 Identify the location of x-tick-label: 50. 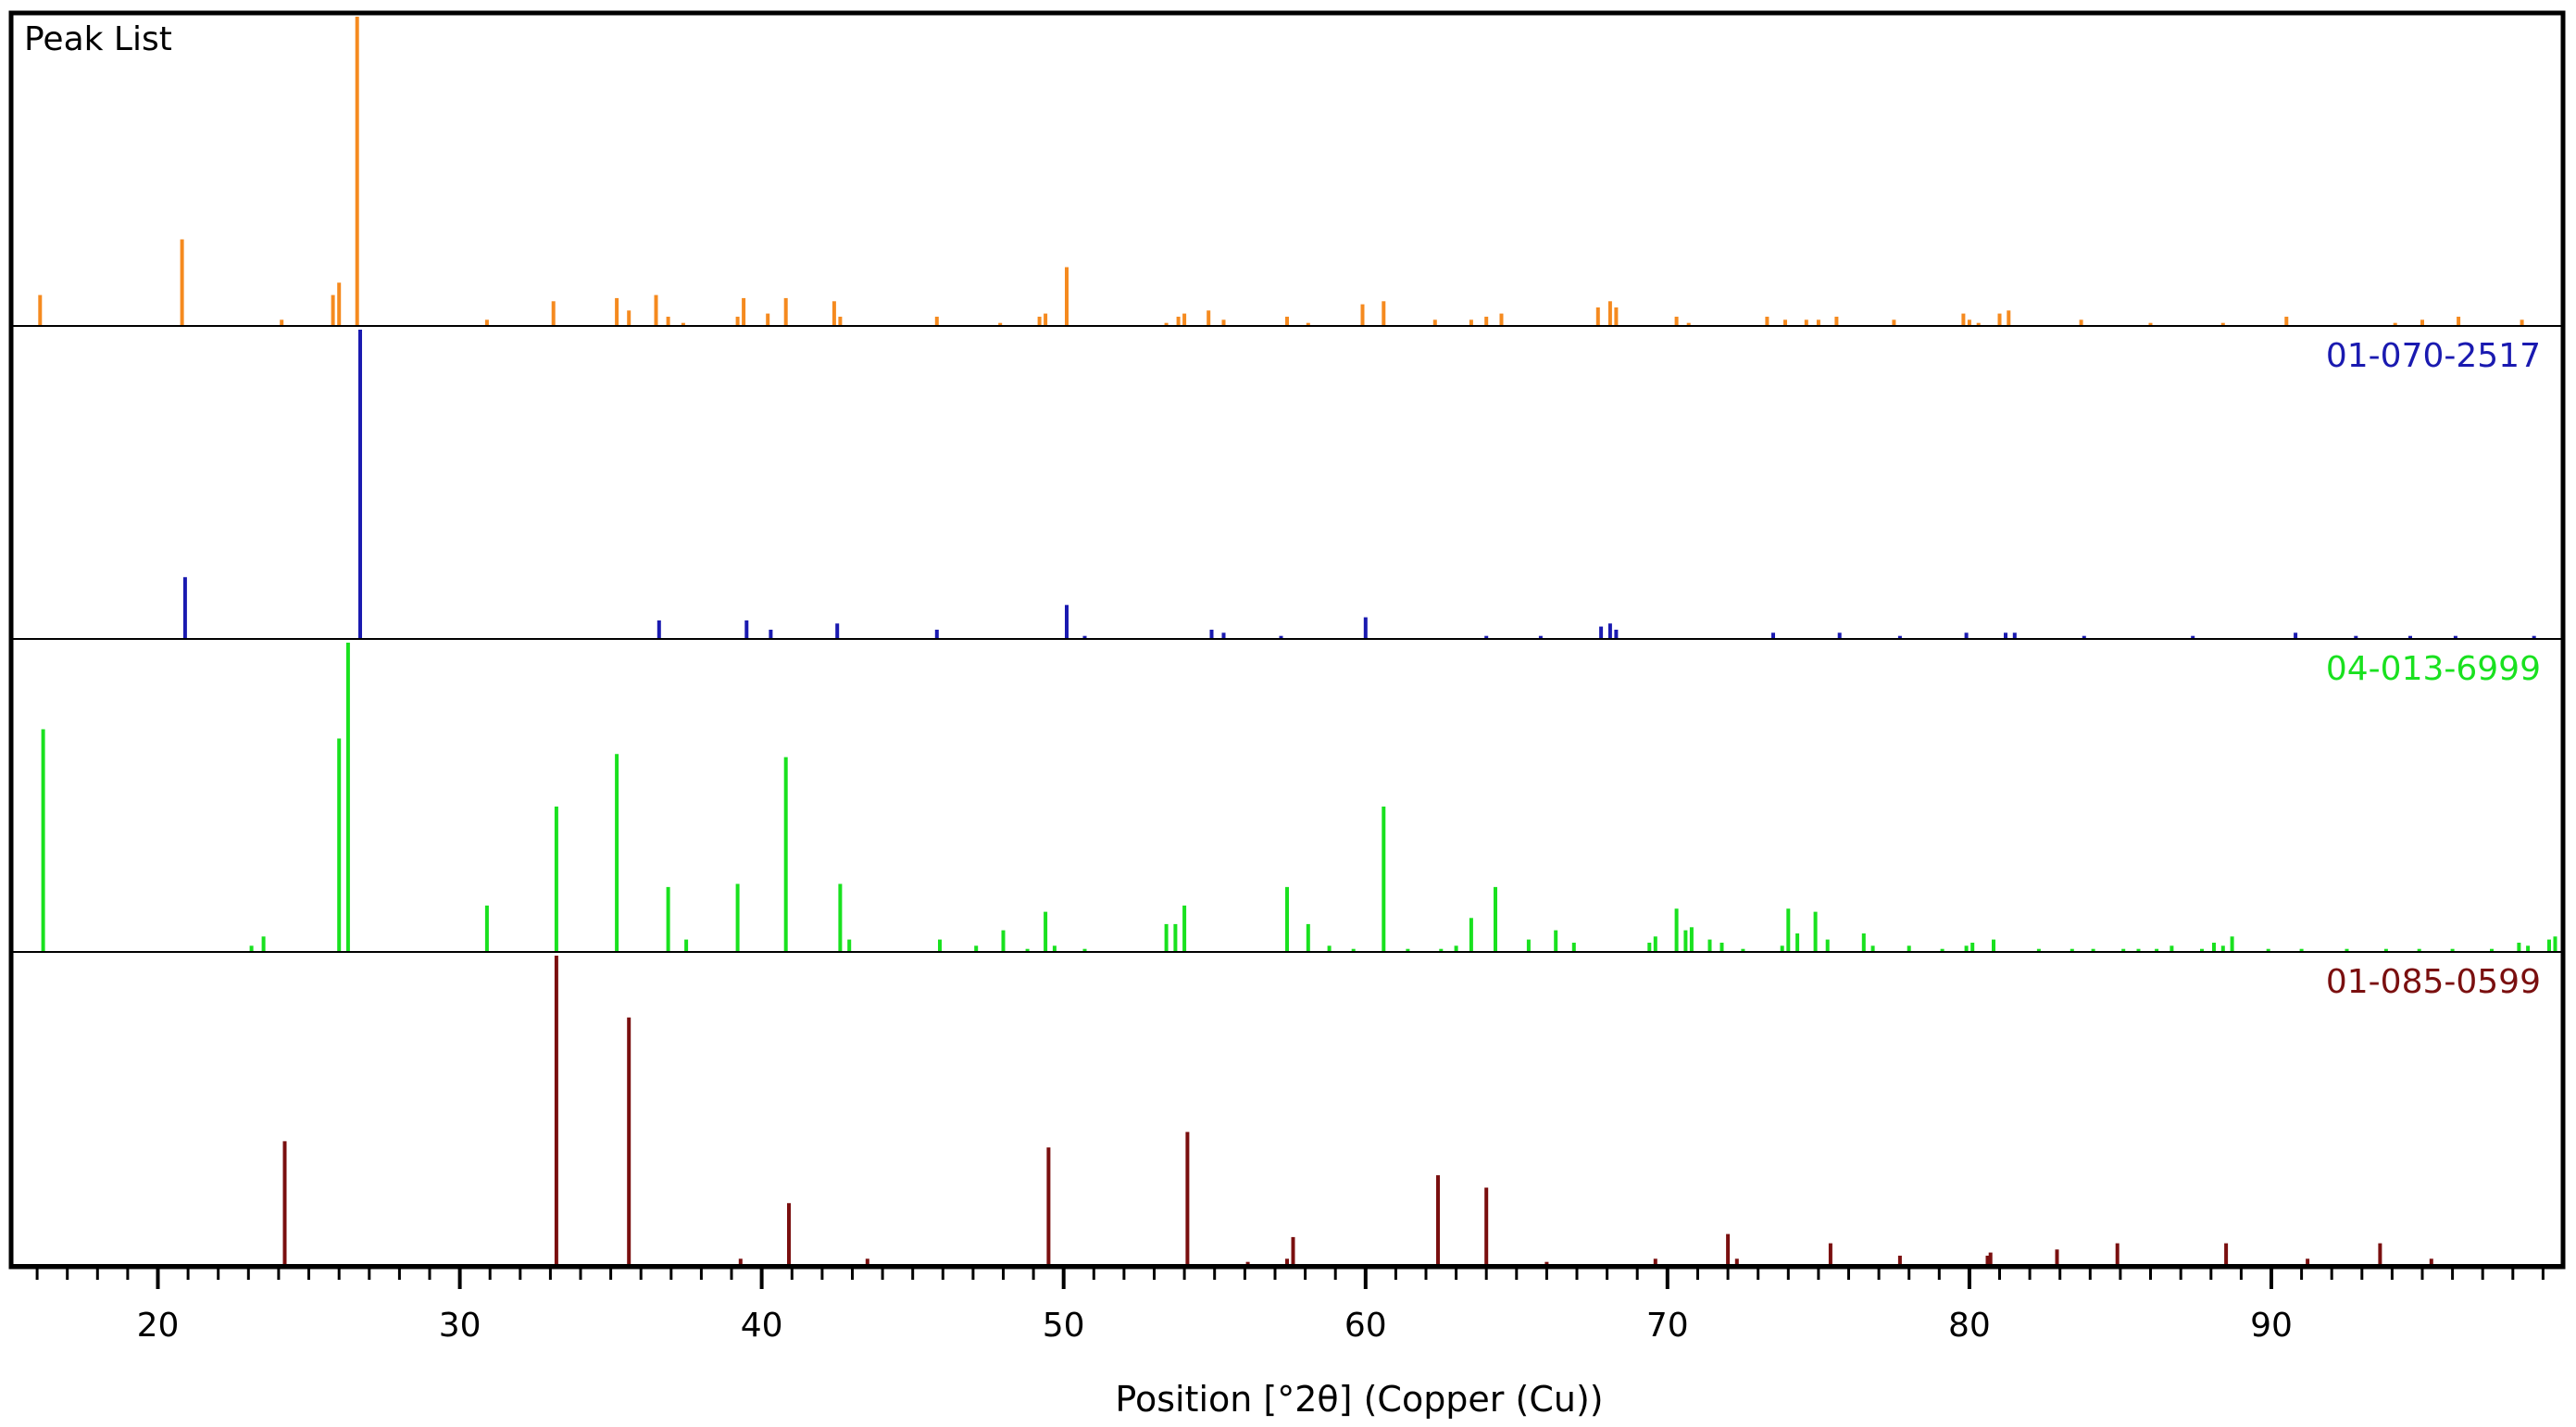
(1064, 1326).